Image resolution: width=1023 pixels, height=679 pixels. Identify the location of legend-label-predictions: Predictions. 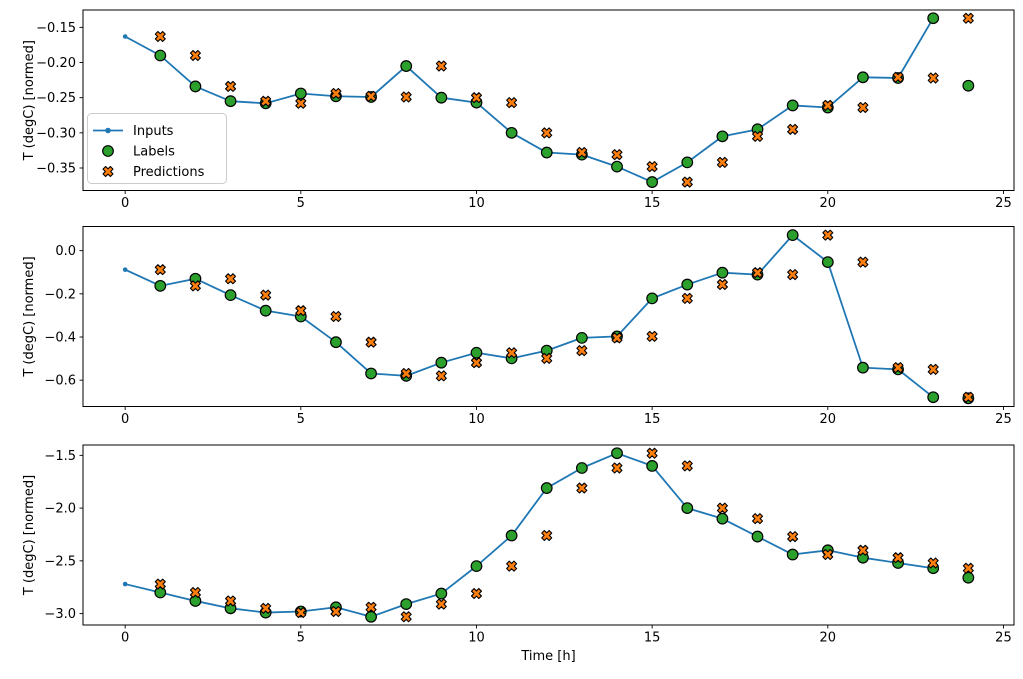
(169, 172).